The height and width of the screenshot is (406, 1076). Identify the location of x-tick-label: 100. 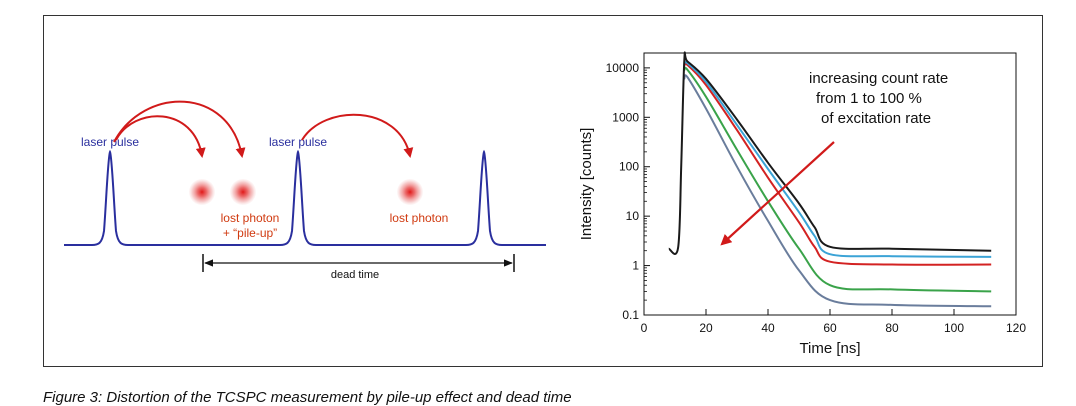
(954, 328).